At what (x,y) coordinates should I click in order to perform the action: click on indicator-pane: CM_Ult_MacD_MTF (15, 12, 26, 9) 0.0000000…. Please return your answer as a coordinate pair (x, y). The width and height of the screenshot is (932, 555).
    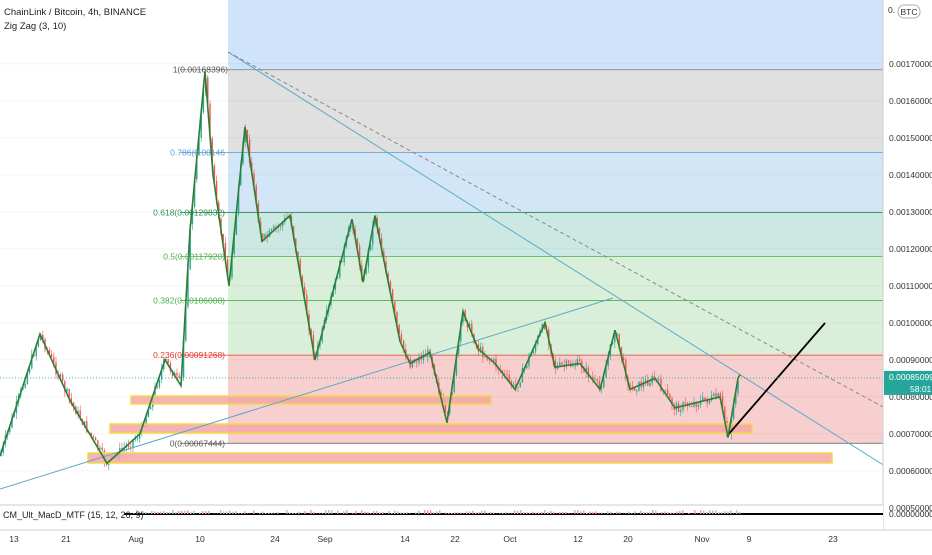
    Looking at the image, I should click on (466, 517).